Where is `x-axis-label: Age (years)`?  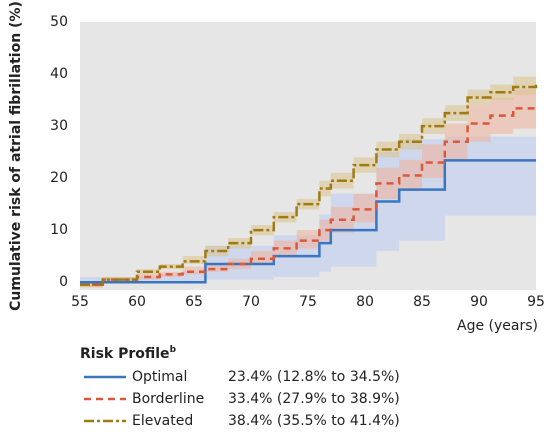
x-axis-label: Age (years) is located at coordinates (497, 326).